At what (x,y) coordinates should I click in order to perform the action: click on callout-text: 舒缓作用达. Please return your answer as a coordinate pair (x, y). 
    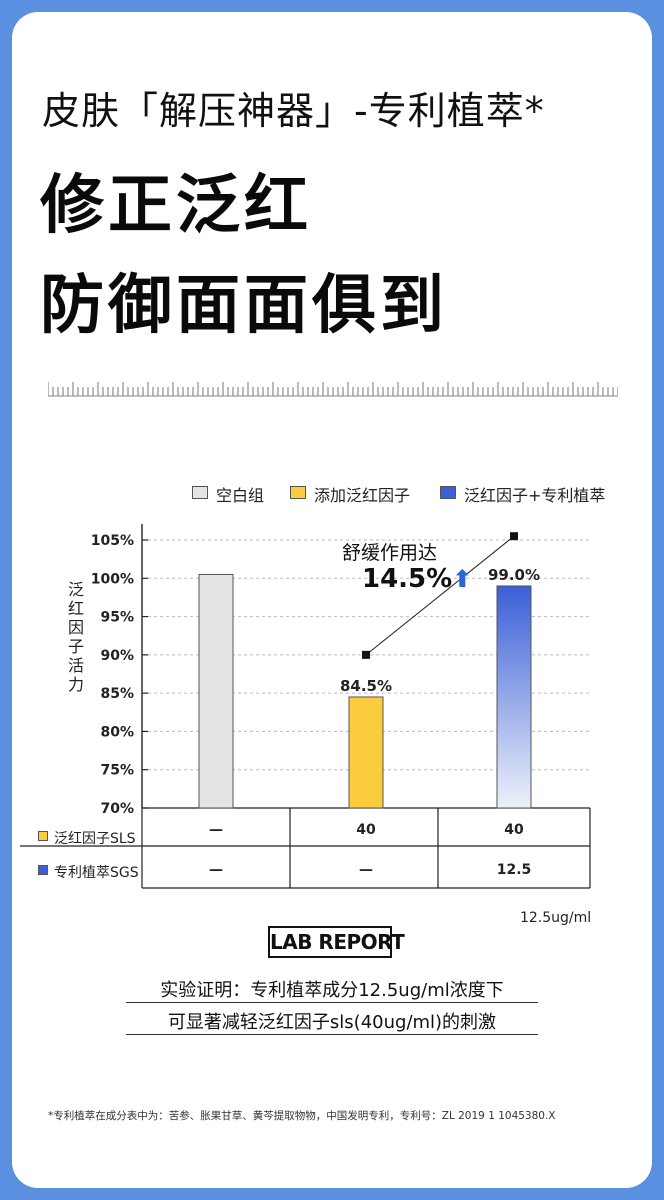
    Looking at the image, I should click on (390, 553).